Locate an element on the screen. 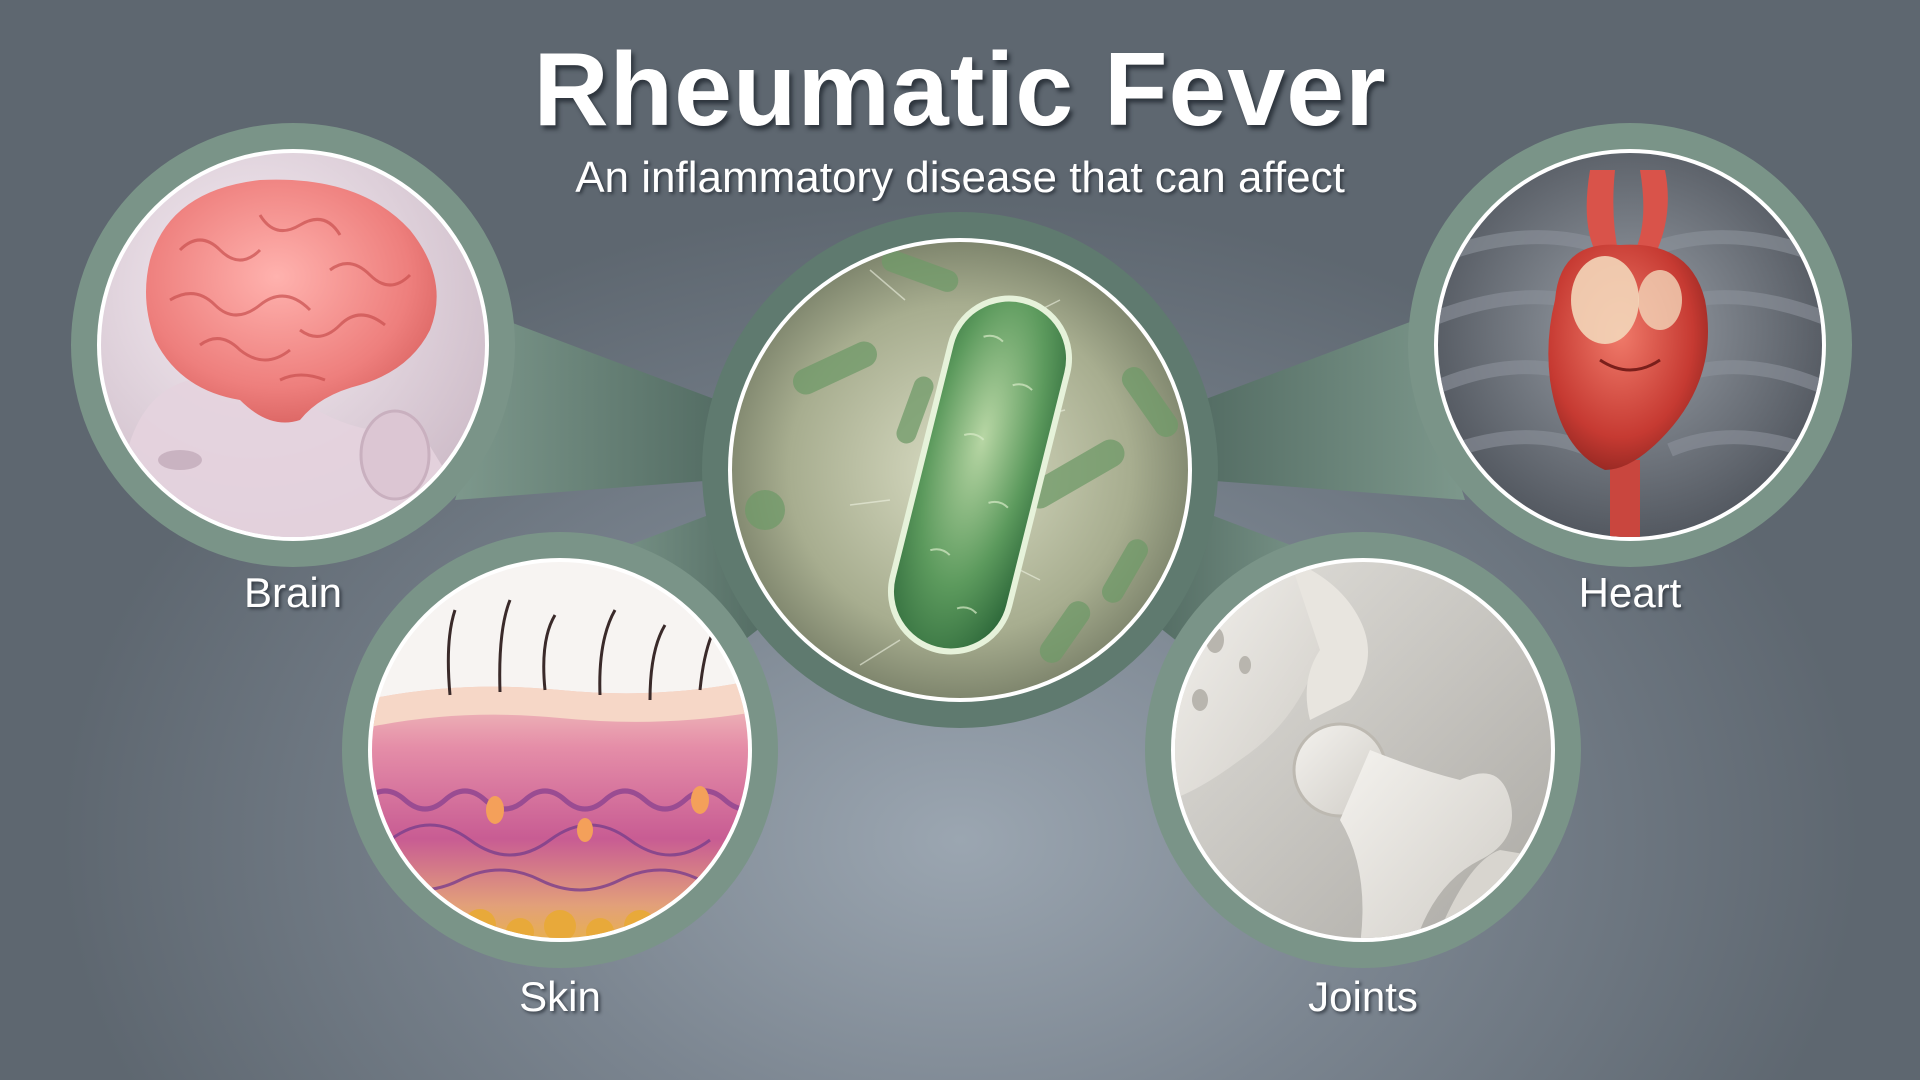  heart-illustration is located at coordinates (1630, 345).